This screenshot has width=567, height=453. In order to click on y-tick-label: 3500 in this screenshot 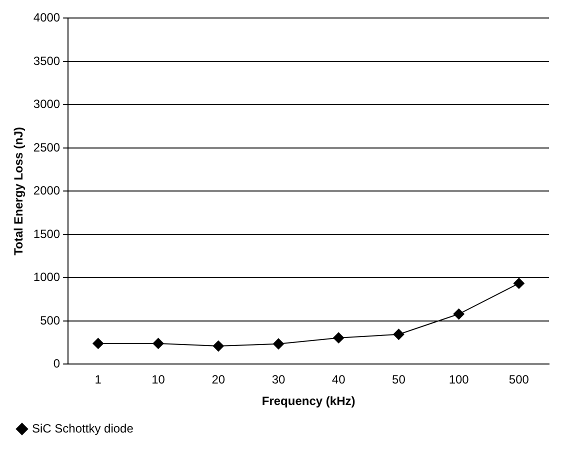, I will do `click(46, 61)`.